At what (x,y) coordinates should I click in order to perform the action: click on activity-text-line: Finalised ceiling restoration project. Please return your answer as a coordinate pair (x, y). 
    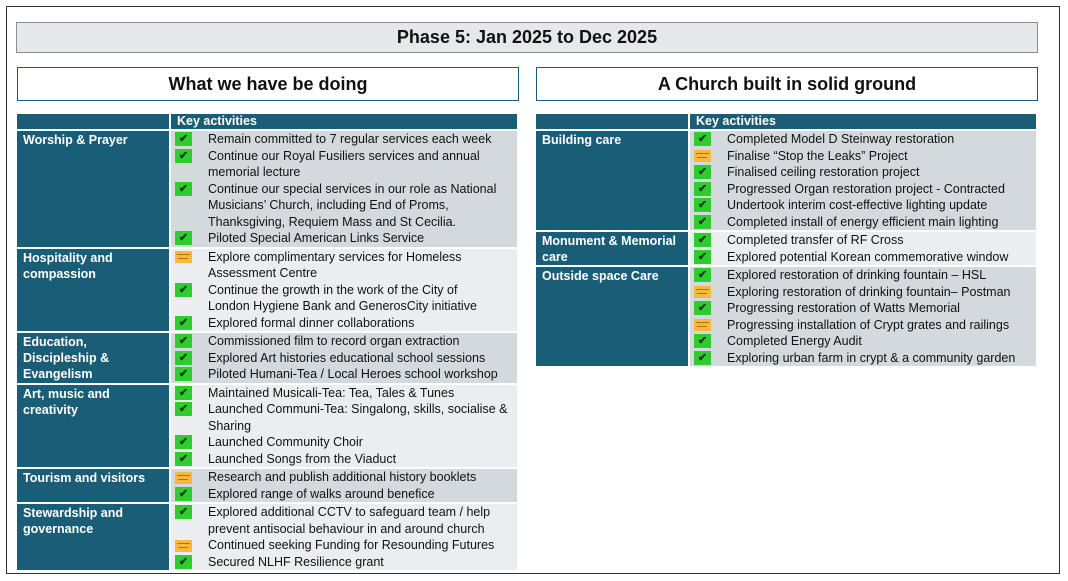
    Looking at the image, I should click on (823, 172).